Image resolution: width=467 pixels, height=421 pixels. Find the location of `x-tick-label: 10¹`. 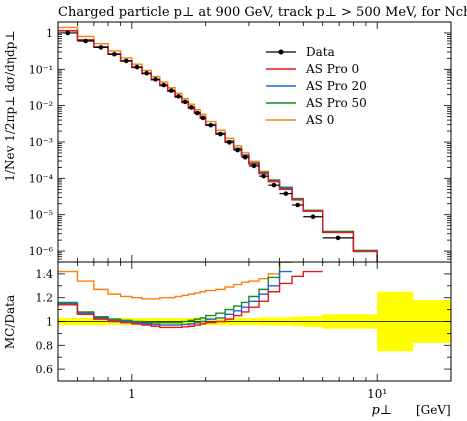

x-tick-label: 10¹ is located at coordinates (377, 394).